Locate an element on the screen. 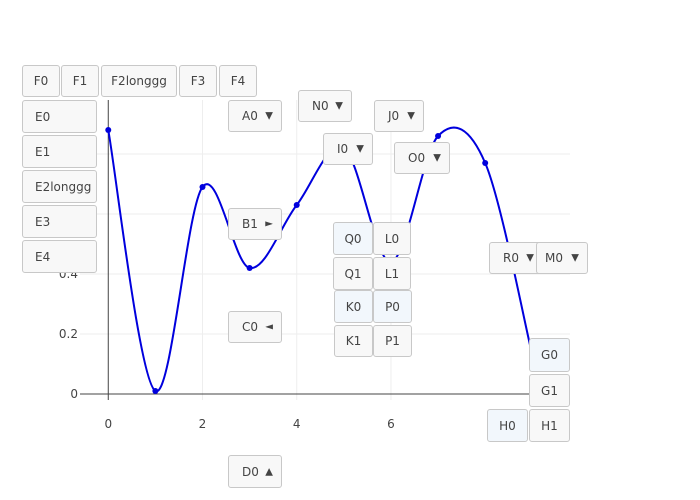 The height and width of the screenshot is (500, 700). button-h0: H0 is located at coordinates (507, 425).